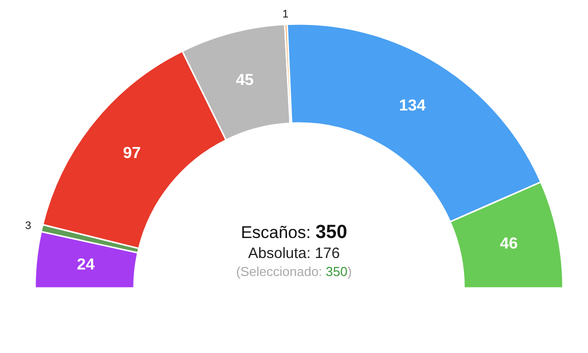 The image size is (588, 353). What do you see at coordinates (245, 80) in the screenshot?
I see `data-label: 45` at bounding box center [245, 80].